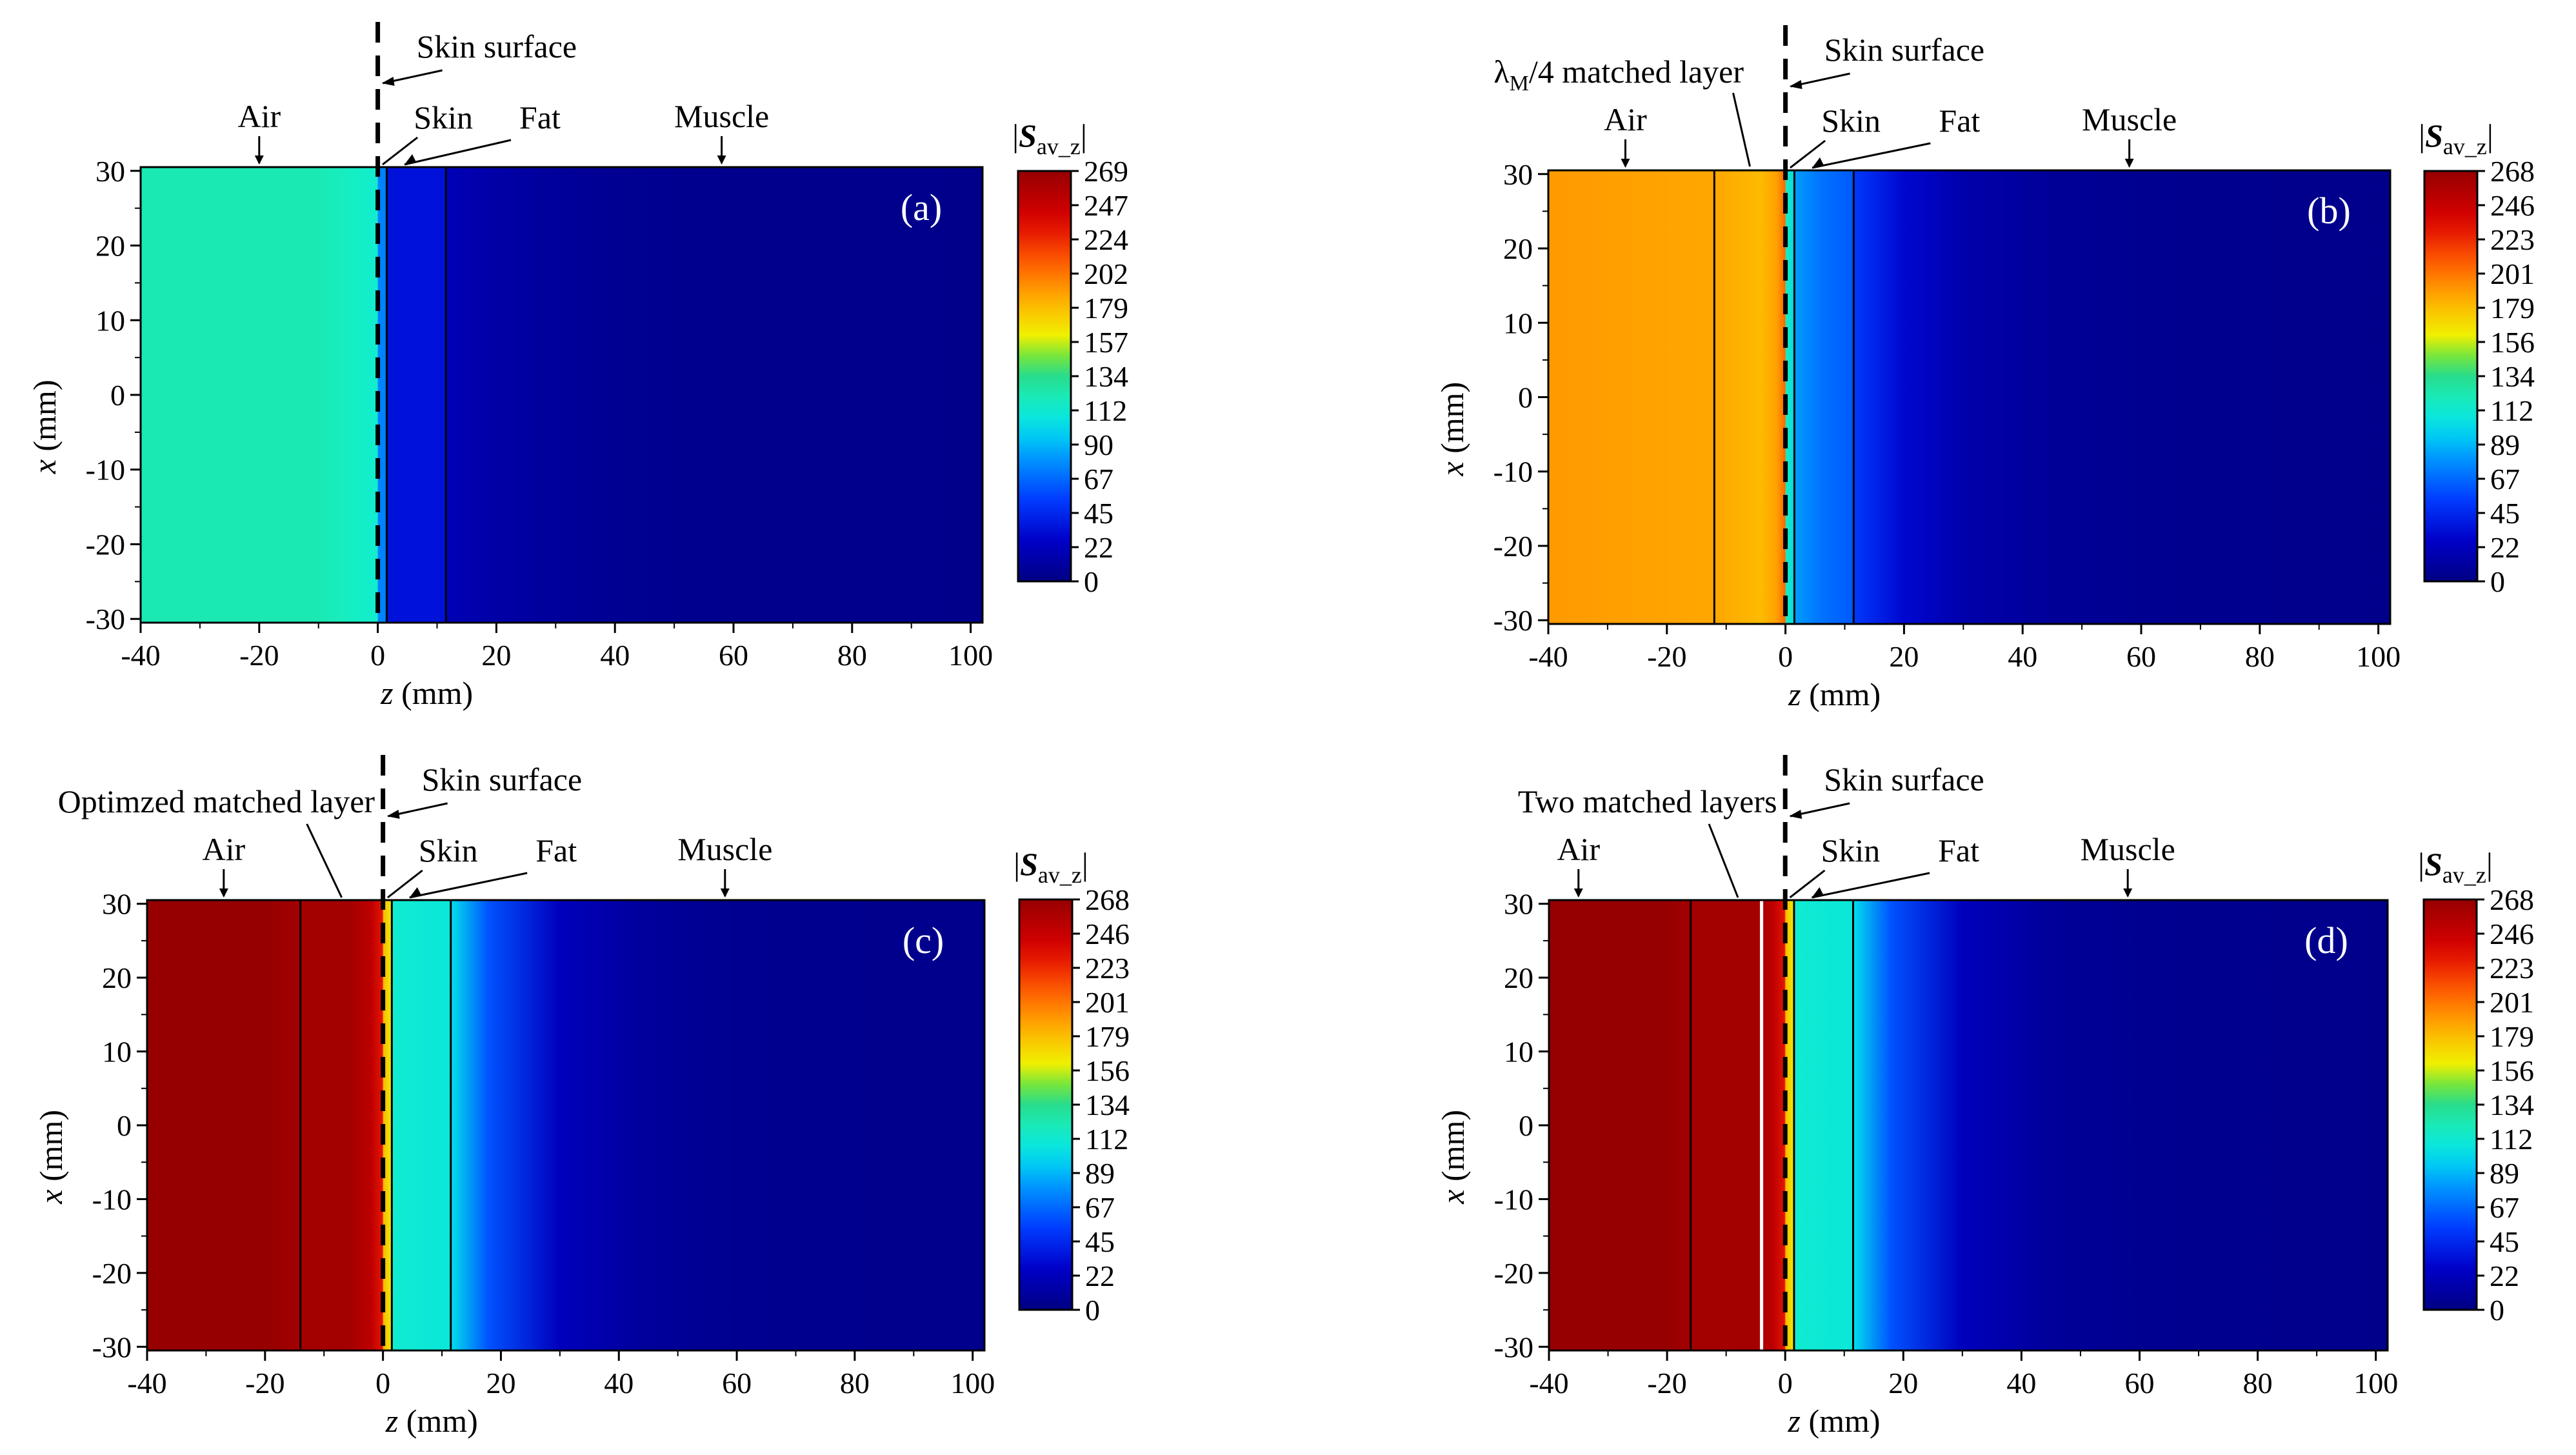 This screenshot has width=2576, height=1455. What do you see at coordinates (1452, 469) in the screenshot?
I see `y-axis-var: x` at bounding box center [1452, 469].